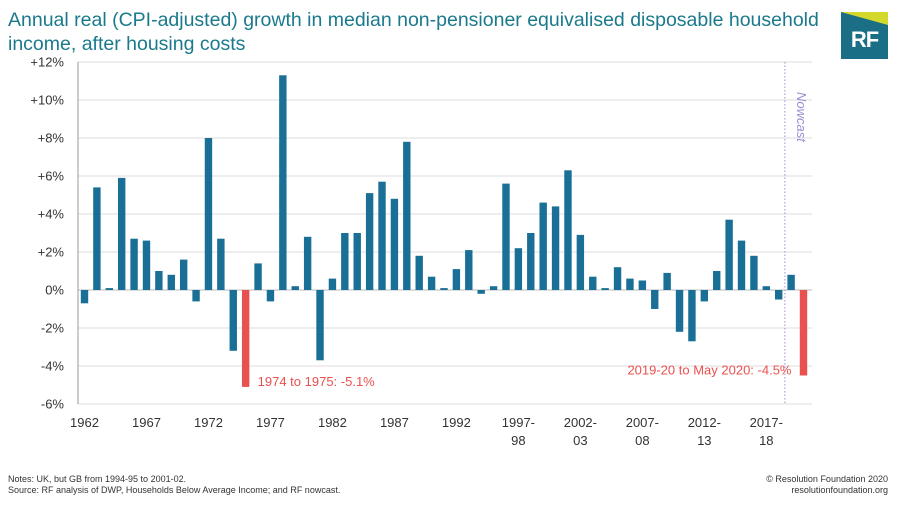 This screenshot has height=506, width=900. What do you see at coordinates (518, 440) in the screenshot?
I see `x-tick-label-line2: 98` at bounding box center [518, 440].